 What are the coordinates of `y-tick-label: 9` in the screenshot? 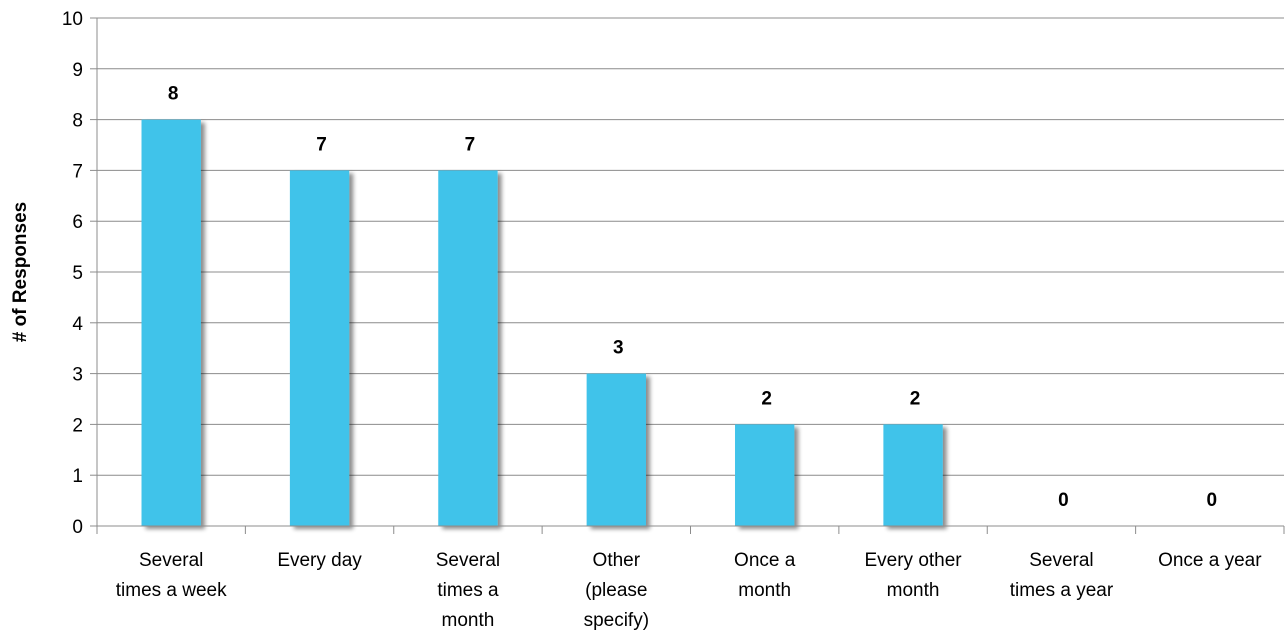 It's located at (77, 70).